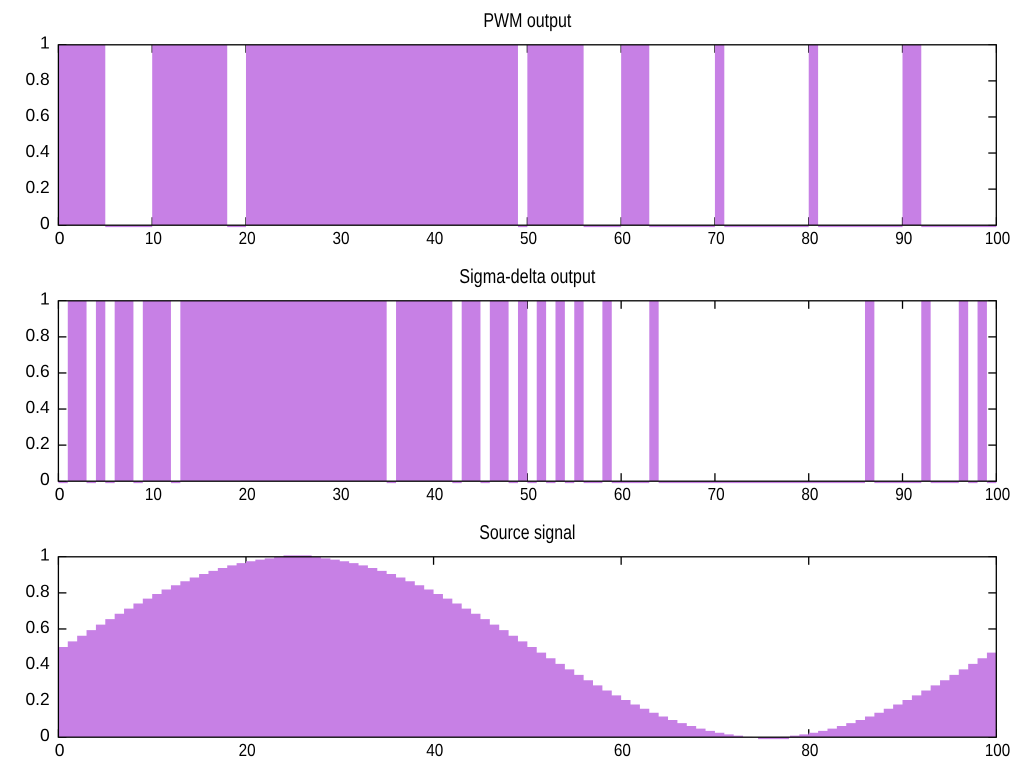 The width and height of the screenshot is (1024, 768). Describe the element at coordinates (527, 21) in the screenshot. I see `svg-text: PWM output` at that location.